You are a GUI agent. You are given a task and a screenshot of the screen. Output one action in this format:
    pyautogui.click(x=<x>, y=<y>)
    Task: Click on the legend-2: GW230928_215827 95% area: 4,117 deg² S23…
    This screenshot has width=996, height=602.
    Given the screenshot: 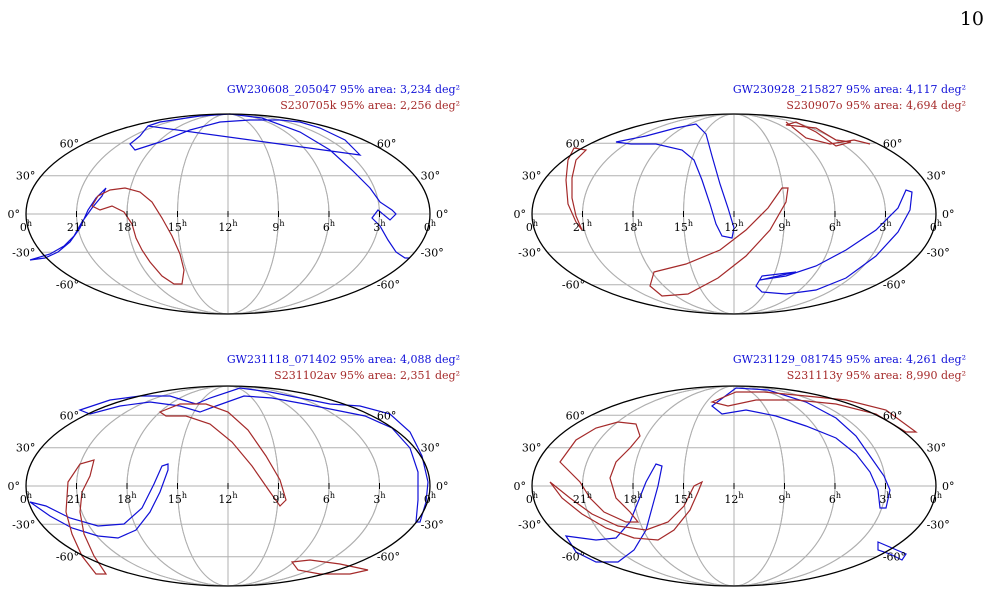 What is the action you would take?
    pyautogui.click(x=849, y=98)
    